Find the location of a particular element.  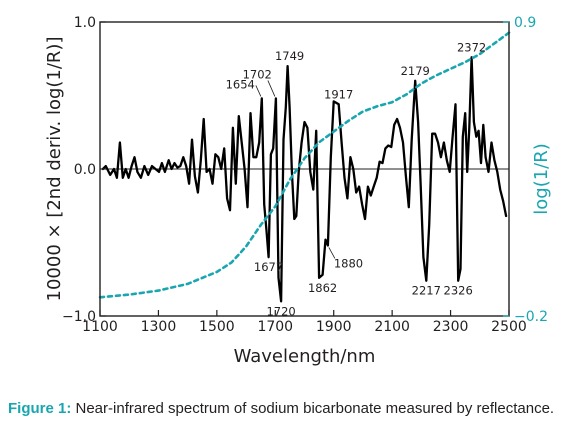

y-axis-right-title: log(1/R) is located at coordinates (541, 179).